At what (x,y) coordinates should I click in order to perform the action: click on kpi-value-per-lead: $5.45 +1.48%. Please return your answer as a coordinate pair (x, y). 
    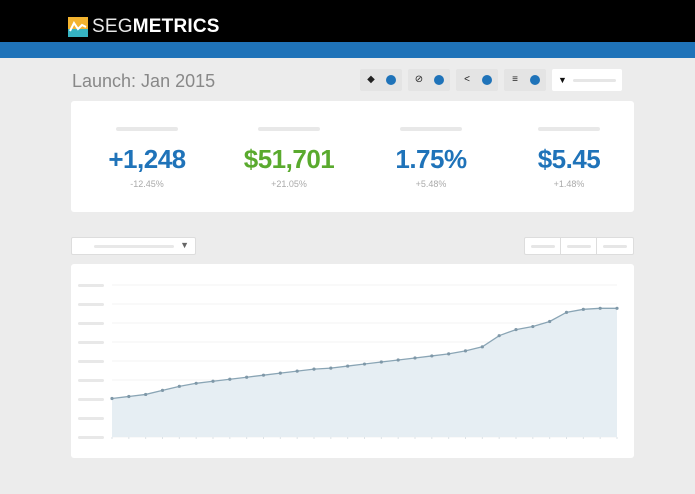
    Looking at the image, I should click on (569, 145).